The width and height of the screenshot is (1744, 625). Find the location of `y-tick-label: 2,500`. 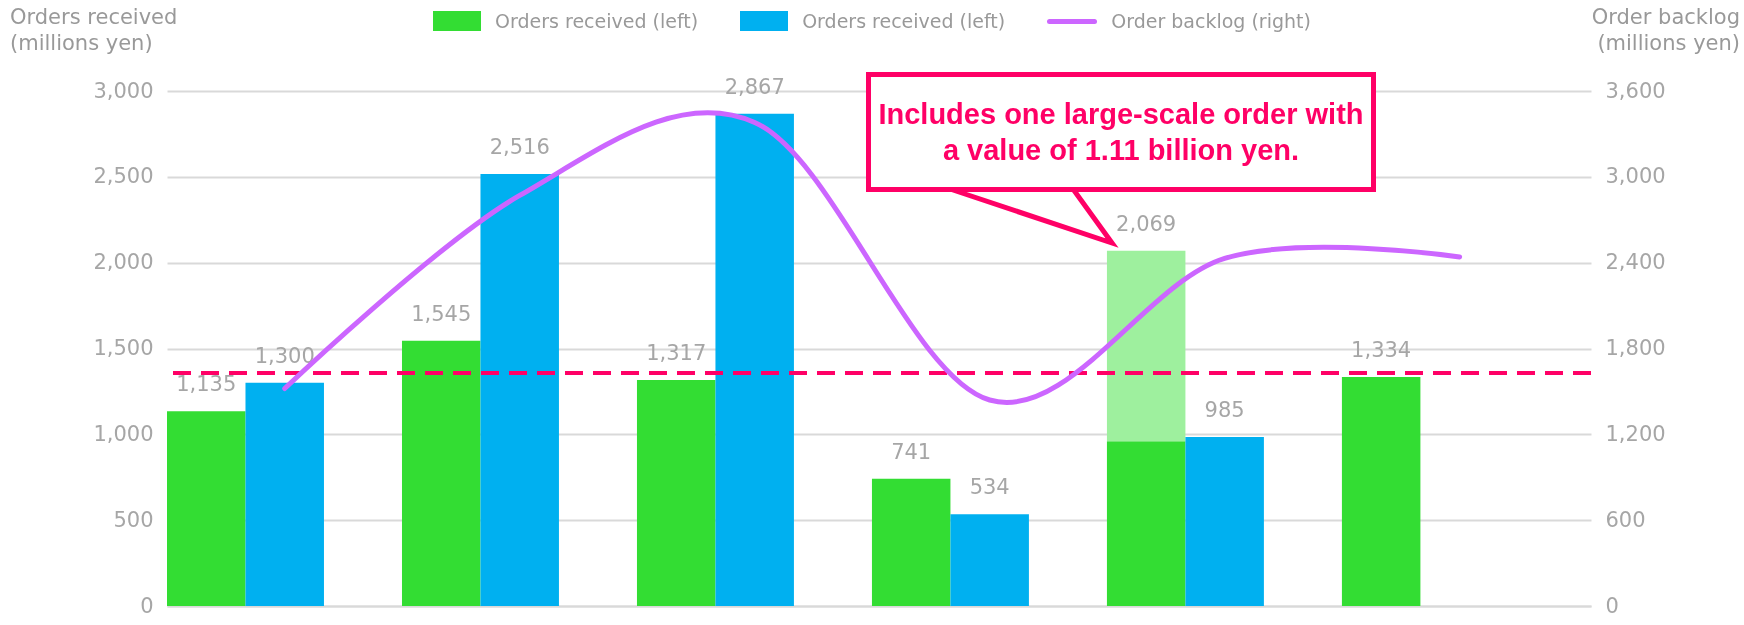

y-tick-label: 2,500 is located at coordinates (123, 176).